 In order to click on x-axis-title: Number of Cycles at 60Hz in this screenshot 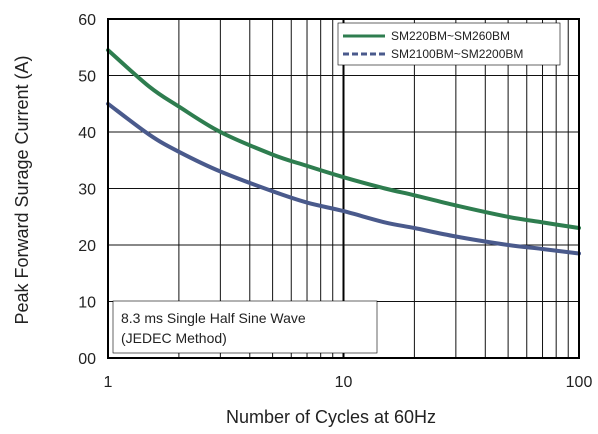, I will do `click(331, 417)`.